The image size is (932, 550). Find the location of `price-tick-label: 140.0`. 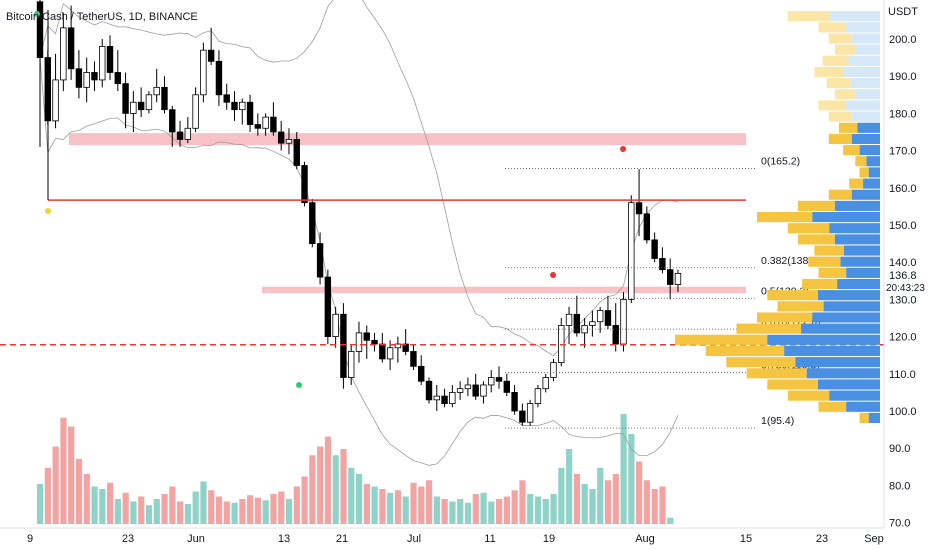

price-tick-label: 140.0 is located at coordinates (903, 263).